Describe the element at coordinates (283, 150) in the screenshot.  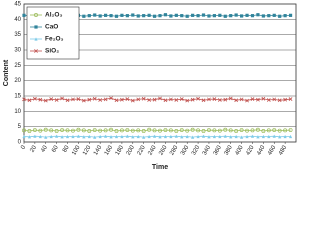
I see `x-tick-label: 480` at that location.